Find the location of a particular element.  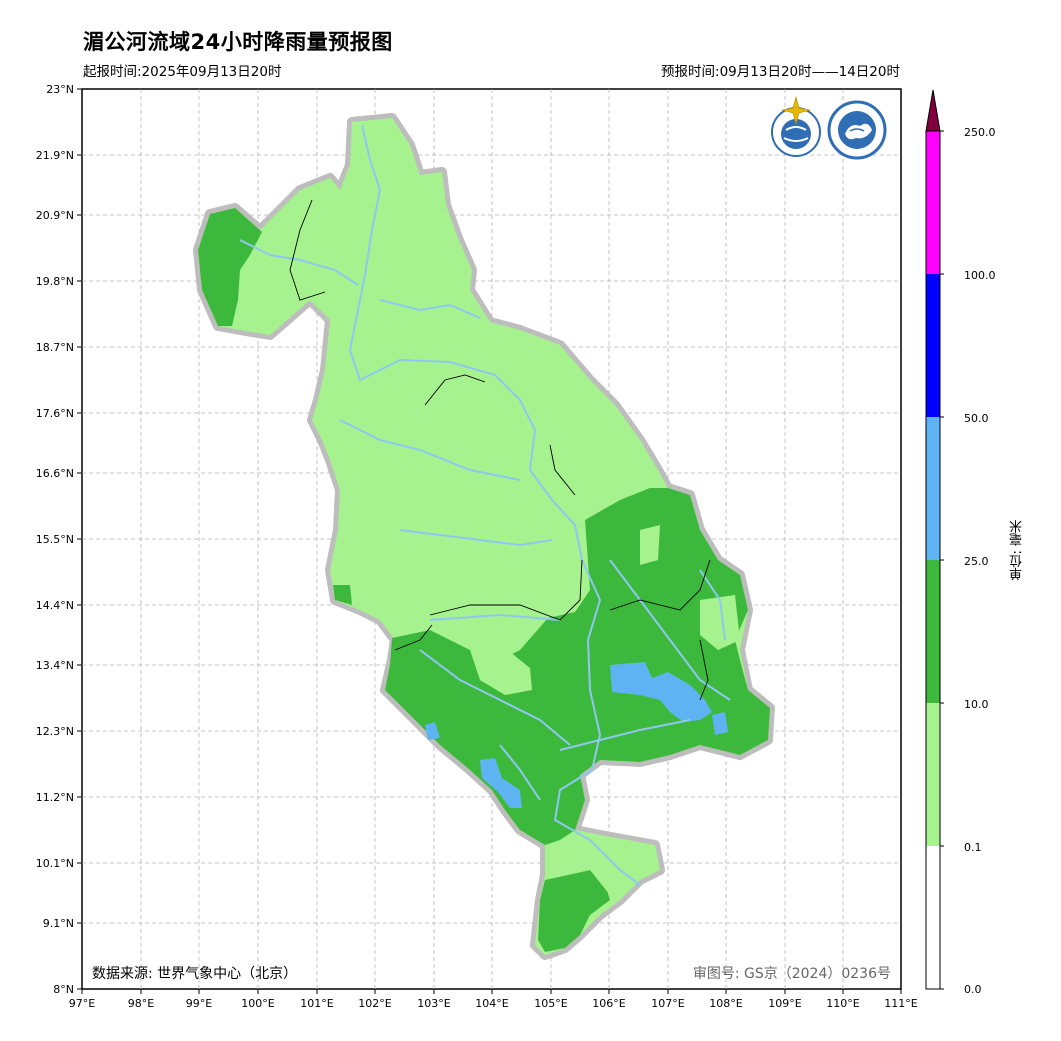

rain-zone-heavy is located at coordinates (576, 735).